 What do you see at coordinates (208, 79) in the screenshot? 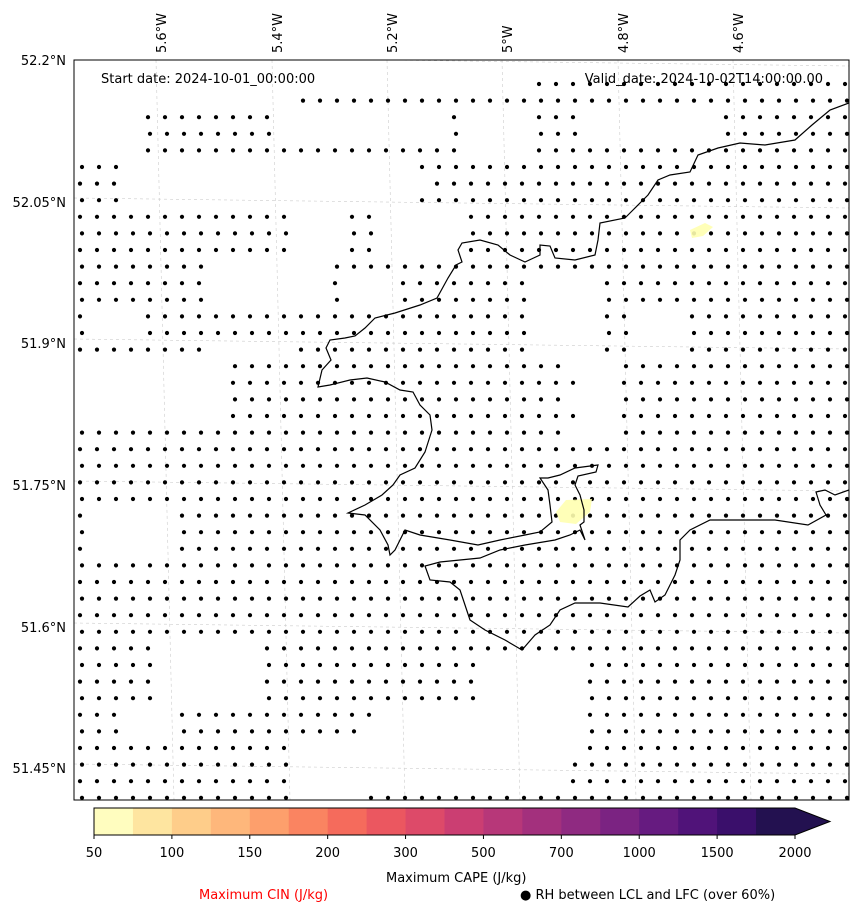
I see `start-date-annotation: Start date: 2024-10-01_00:00:00` at bounding box center [208, 79].